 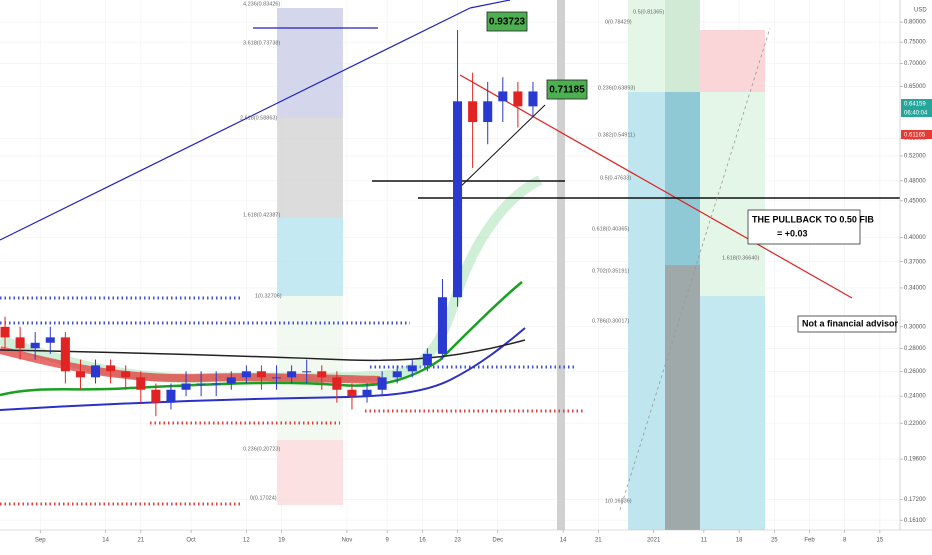 What do you see at coordinates (563, 541) in the screenshot?
I see `x-tick-label: 14` at bounding box center [563, 541].